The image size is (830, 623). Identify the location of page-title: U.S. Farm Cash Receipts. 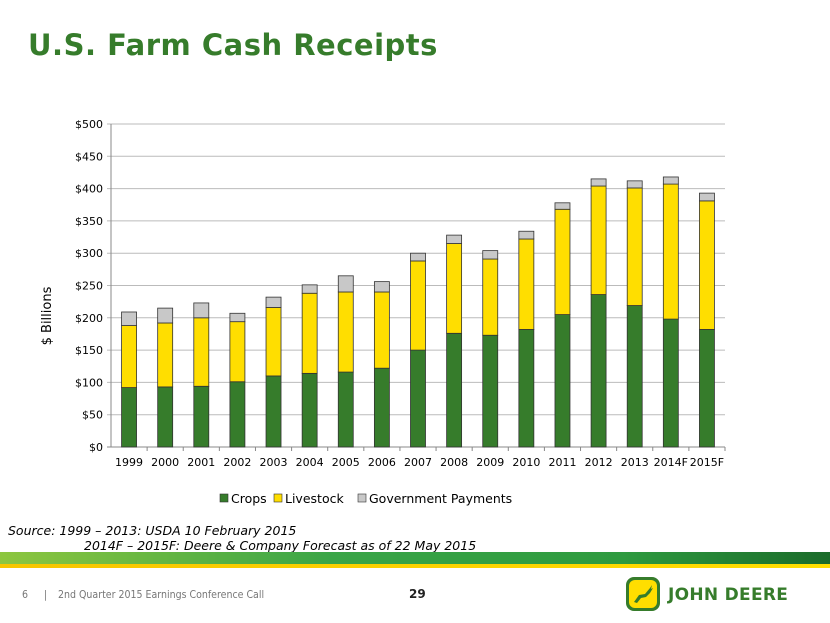
(233, 45).